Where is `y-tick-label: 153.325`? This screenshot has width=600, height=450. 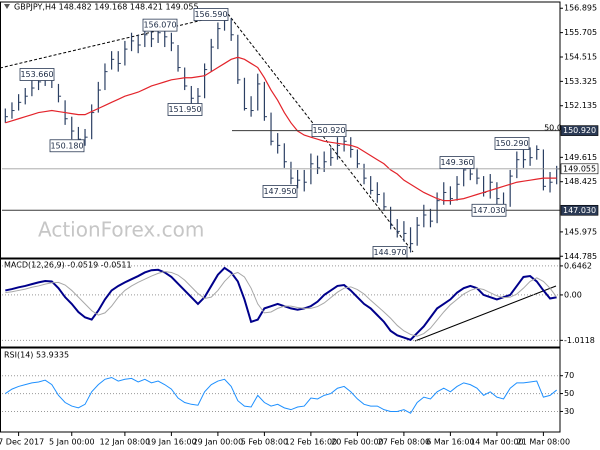 y-tick-label: 153.325 is located at coordinates (580, 81).